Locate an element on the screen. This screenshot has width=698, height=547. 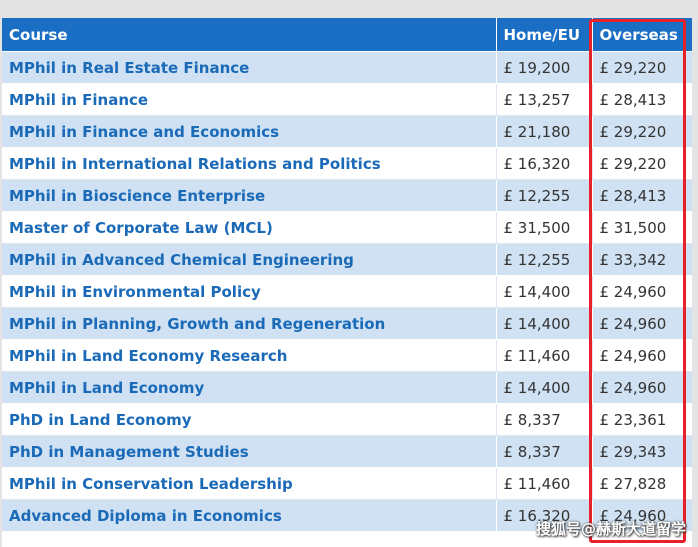
table-row: PhD in Management Studies £ 8,337 £ 29,343 is located at coordinates (347, 451).